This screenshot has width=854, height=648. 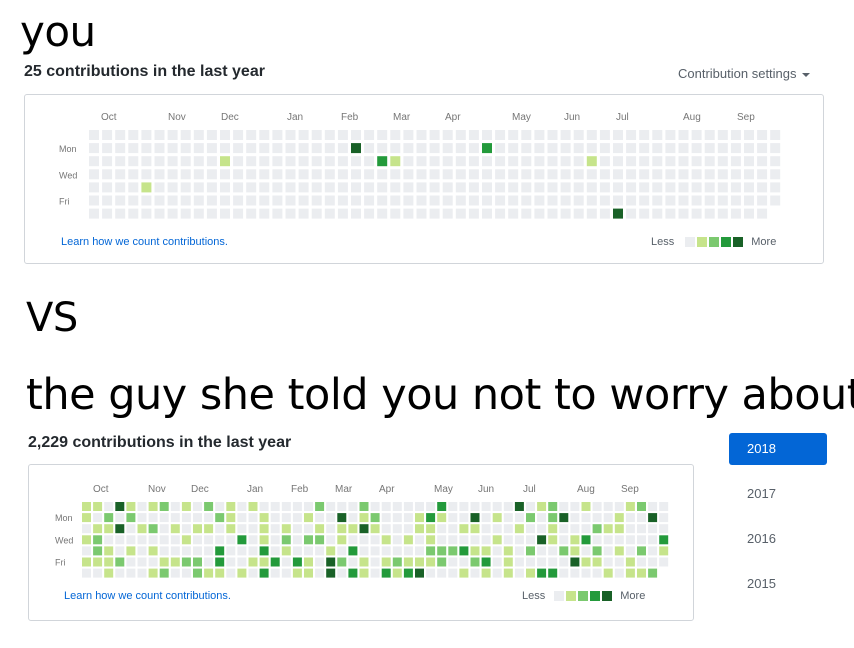 I want to click on year-link-2018: 2018, so click(x=778, y=449).